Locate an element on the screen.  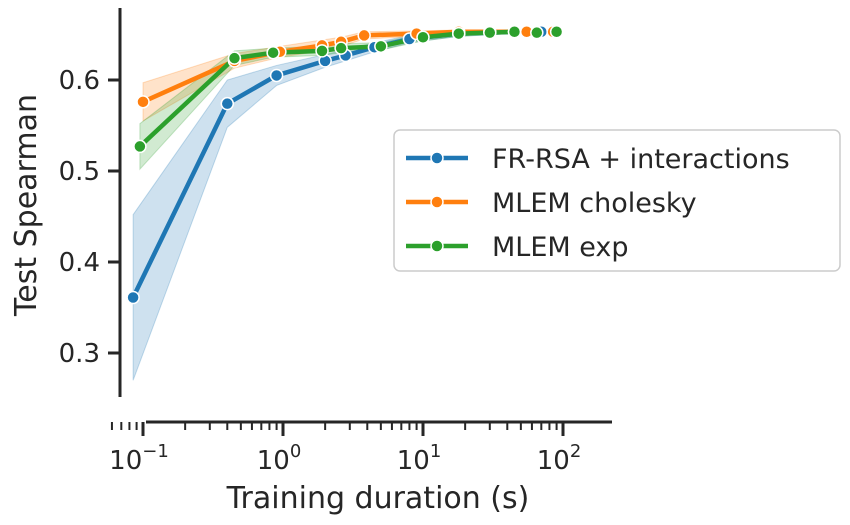
x-tick-label: 10¹ is located at coordinates (419, 458).